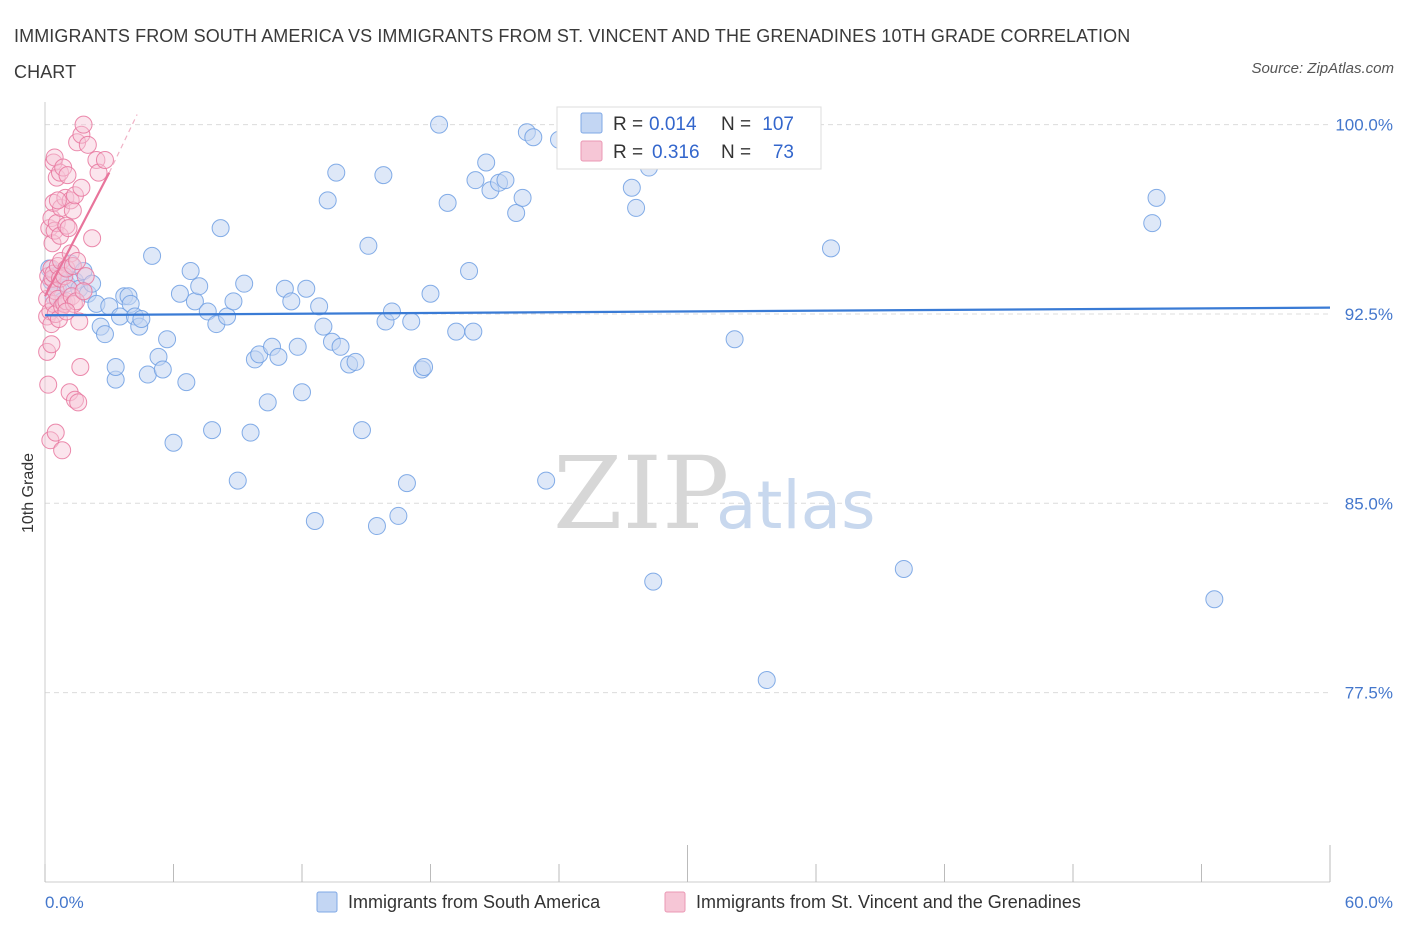 This screenshot has width=1406, height=930. Describe the element at coordinates (714, 493) in the screenshot. I see `watermark: ZIP atlas` at that location.